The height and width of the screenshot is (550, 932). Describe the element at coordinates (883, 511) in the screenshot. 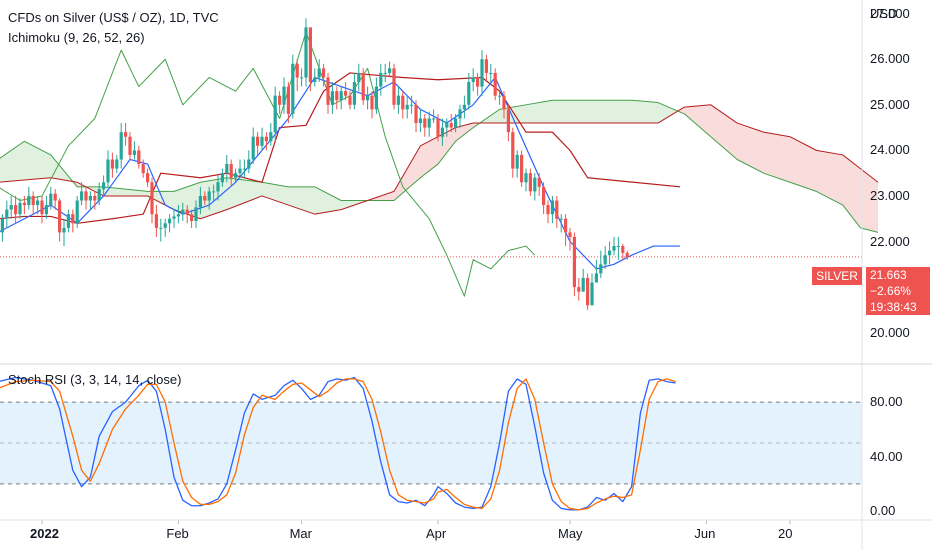

I see `stoch-tick-label: 0.00` at that location.